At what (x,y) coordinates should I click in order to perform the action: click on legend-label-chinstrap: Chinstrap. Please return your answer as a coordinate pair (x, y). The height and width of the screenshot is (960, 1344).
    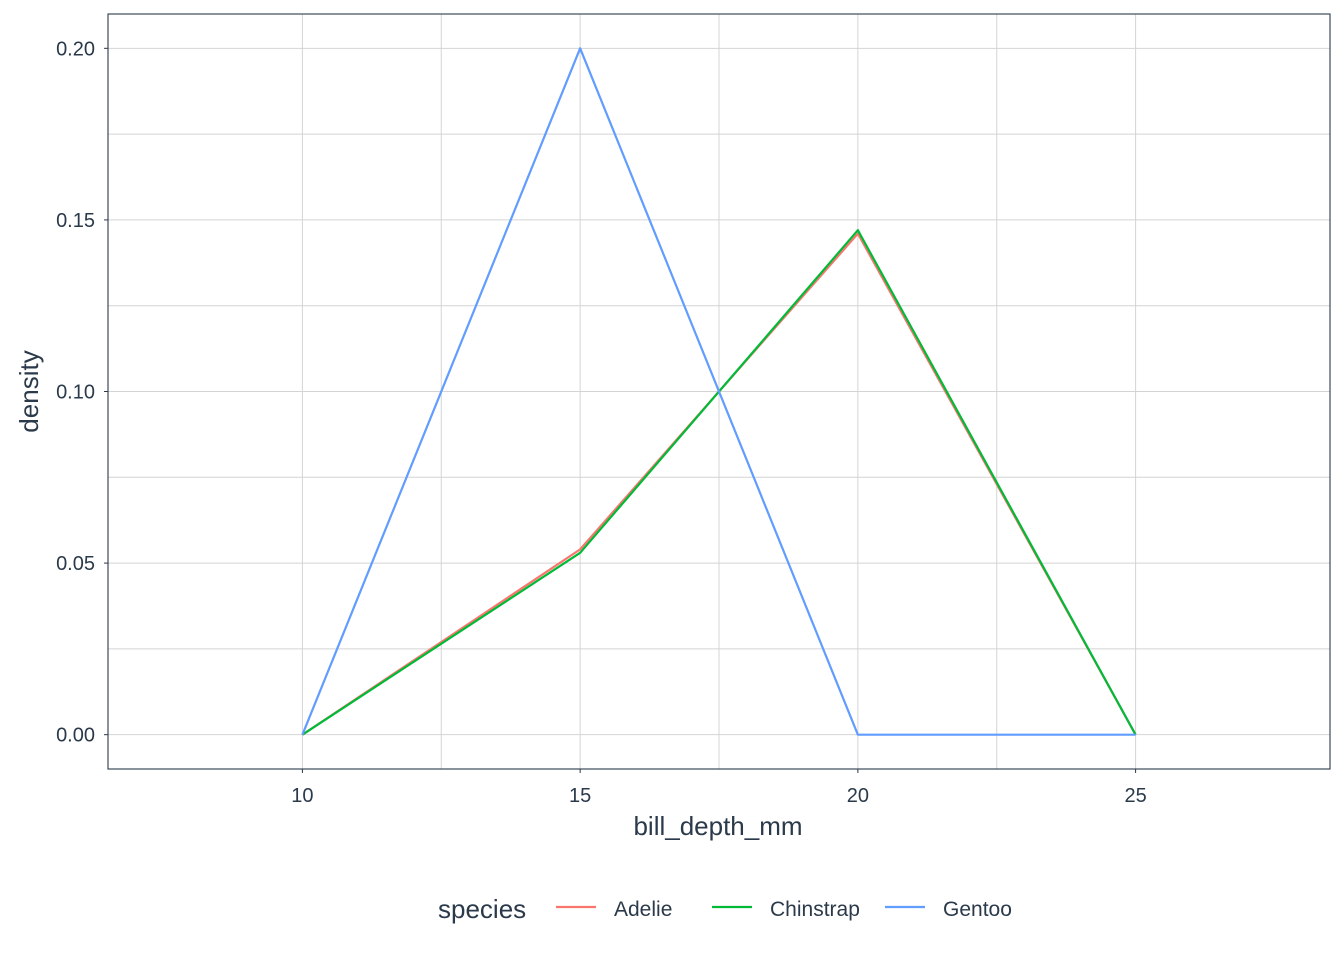
    Looking at the image, I should click on (815, 909).